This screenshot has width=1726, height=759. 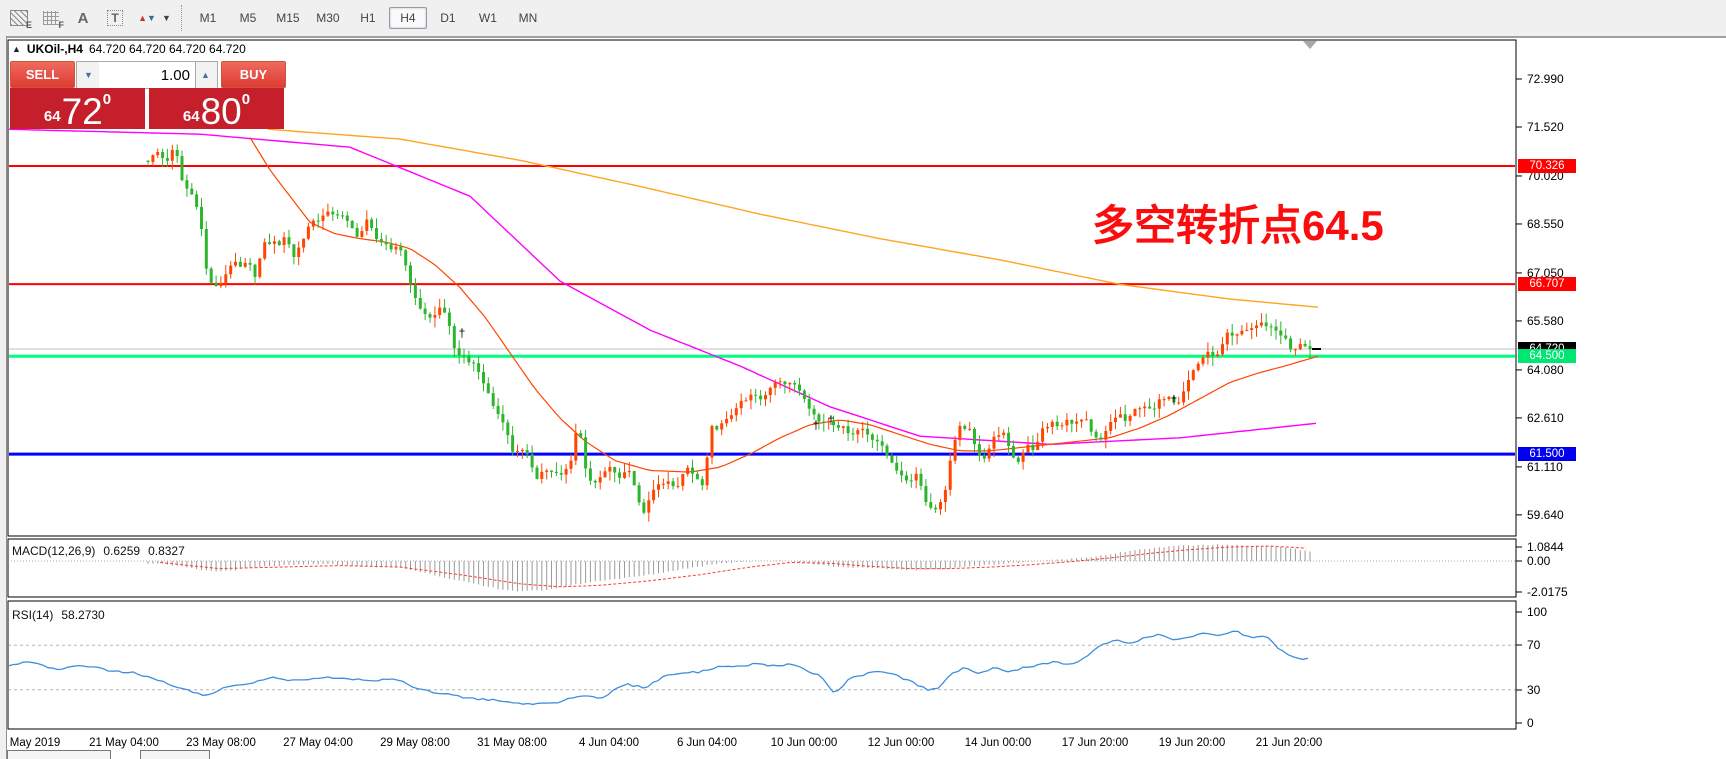 What do you see at coordinates (54, 49) in the screenshot?
I see `symbol-name: UKOil-,H4` at bounding box center [54, 49].